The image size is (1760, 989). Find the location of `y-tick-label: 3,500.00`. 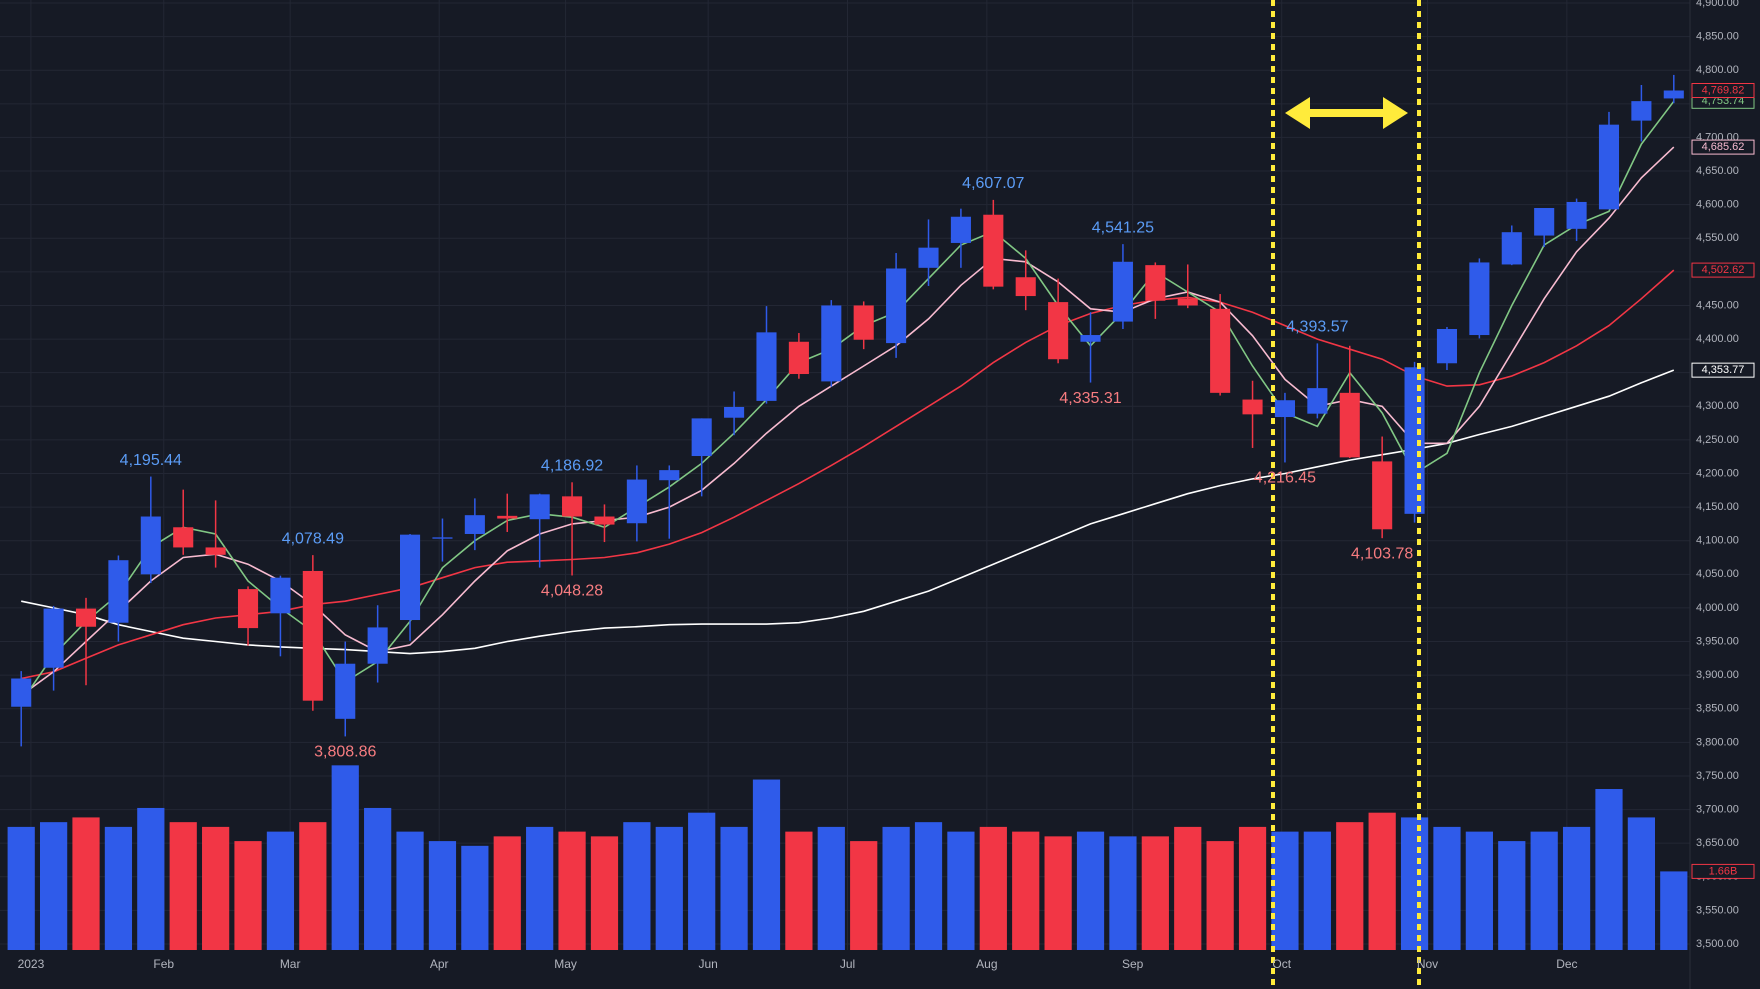

y-tick-label: 3,500.00 is located at coordinates (1717, 944).